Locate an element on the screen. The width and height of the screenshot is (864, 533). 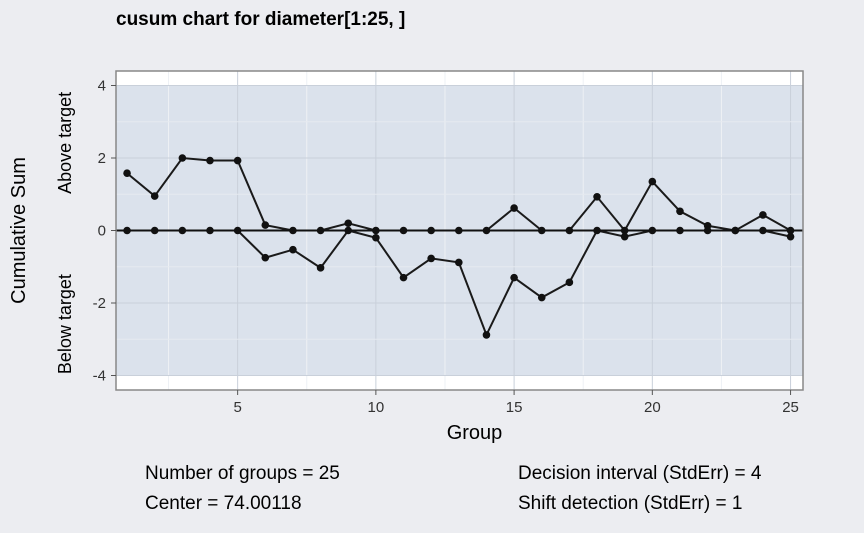
x-tick-label: 15 is located at coordinates (514, 407).